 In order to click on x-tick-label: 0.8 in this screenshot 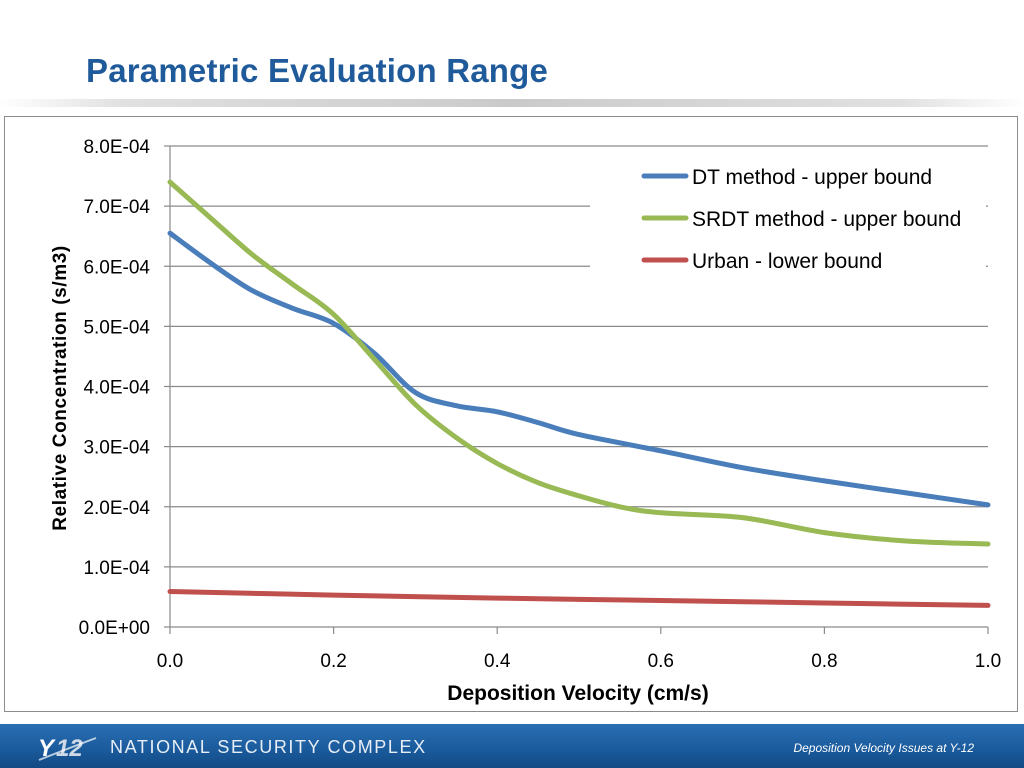, I will do `click(824, 661)`.